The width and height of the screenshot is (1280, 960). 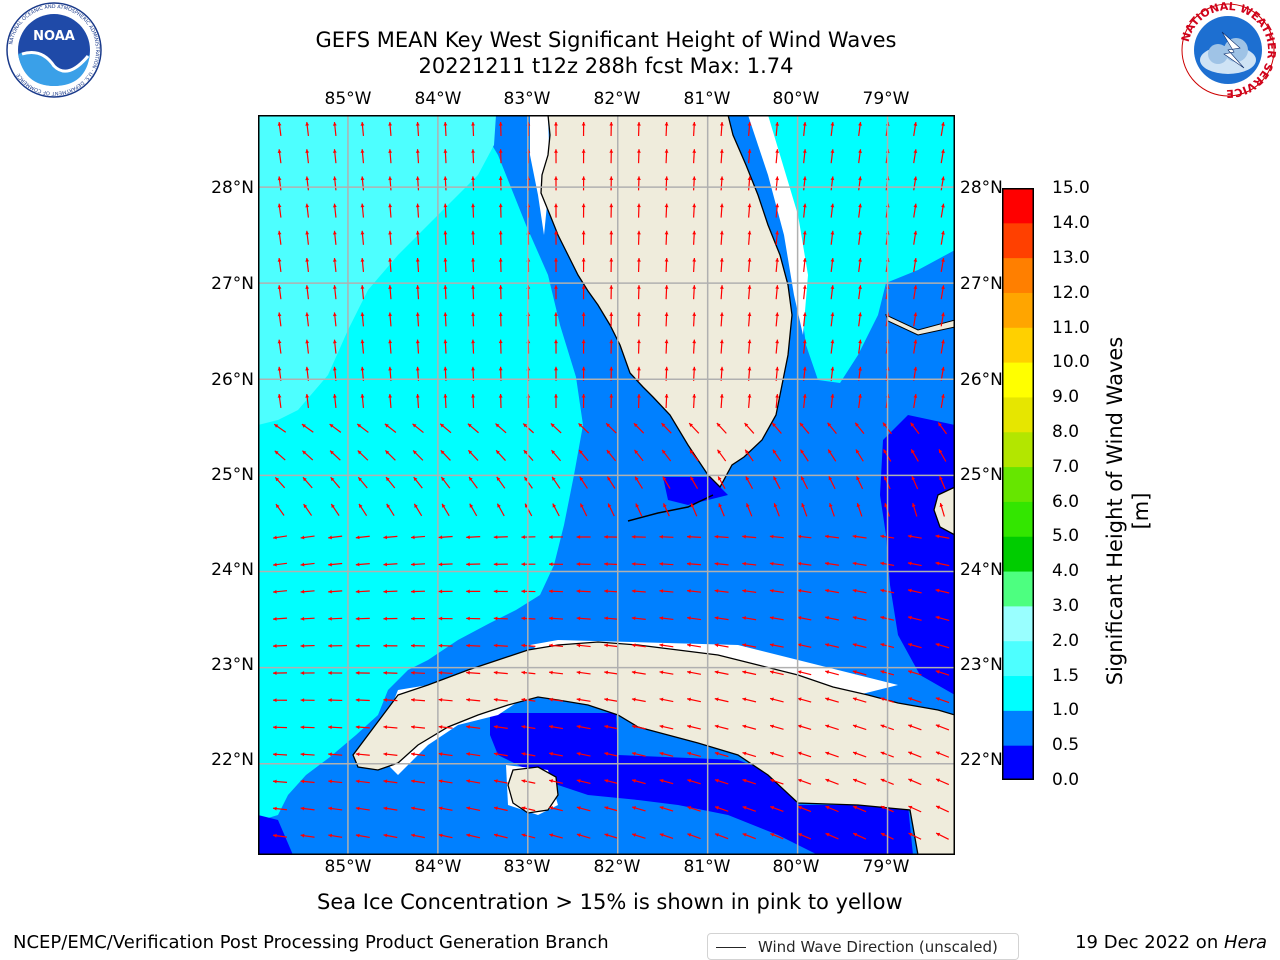 What do you see at coordinates (653, 748) in the screenshot?
I see `land-cuba` at bounding box center [653, 748].